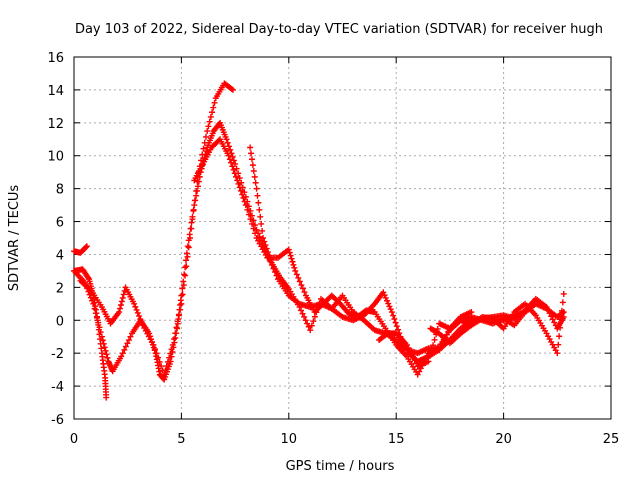 This screenshot has width=640, height=480. I want to click on y-tick-label: 8, so click(60, 190).